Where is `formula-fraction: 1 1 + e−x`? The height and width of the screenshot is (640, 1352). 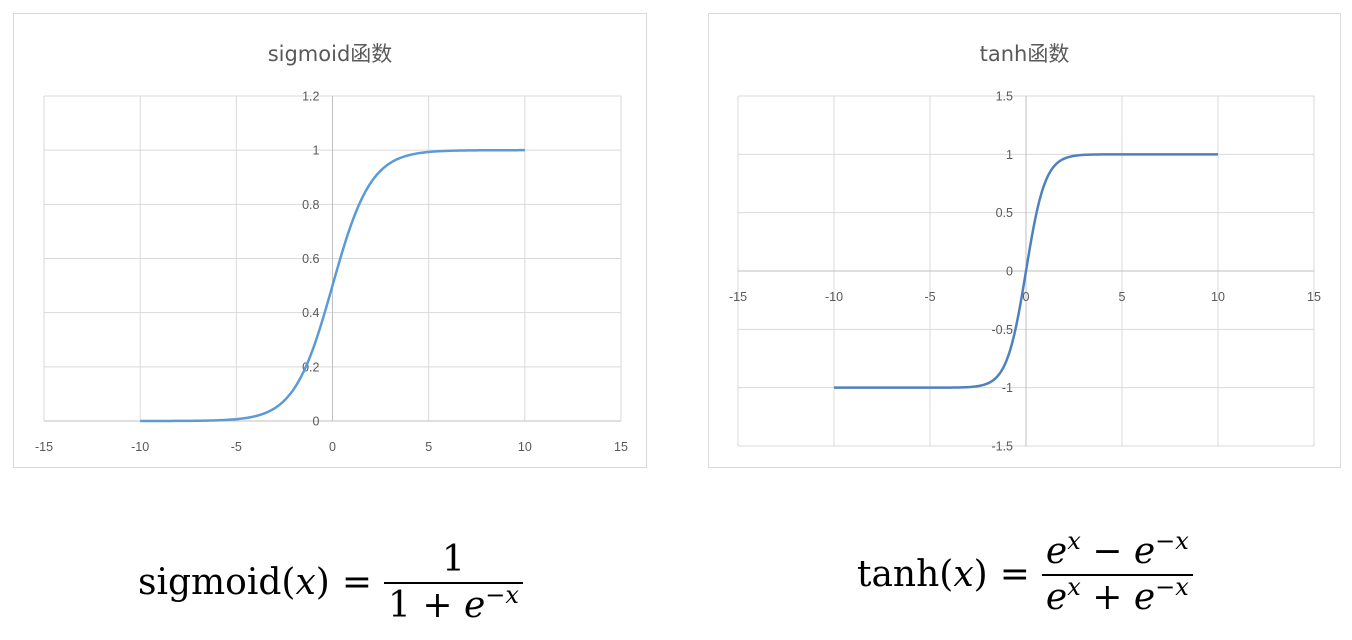 formula-fraction: 1 1 + e−x is located at coordinates (453, 582).